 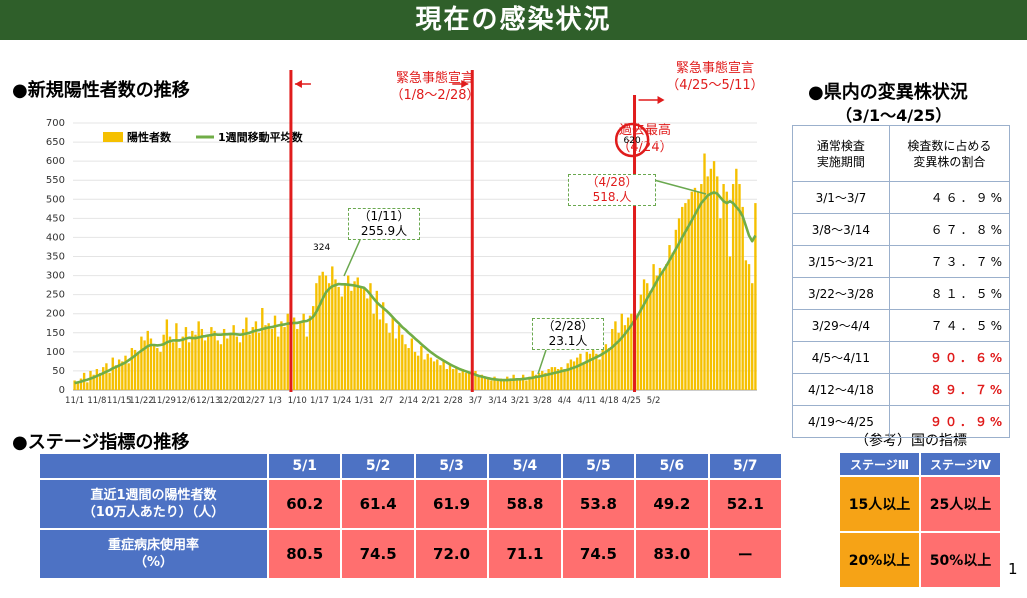 I want to click on variant-pct-cell: ８１．５%, so click(x=949, y=293).